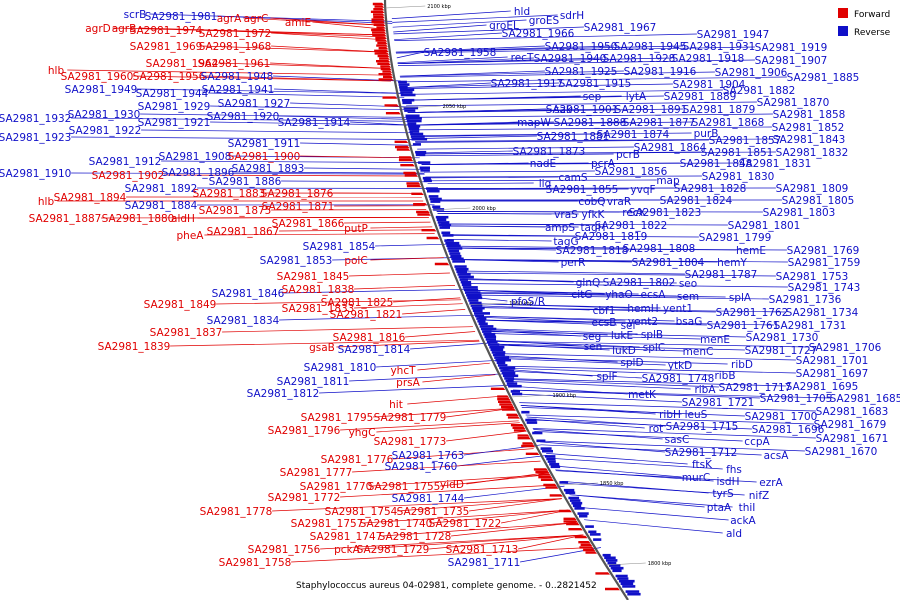  Describe the element at coordinates (296, 261) in the screenshot. I see `gene-label: SA2981_1853` at that location.